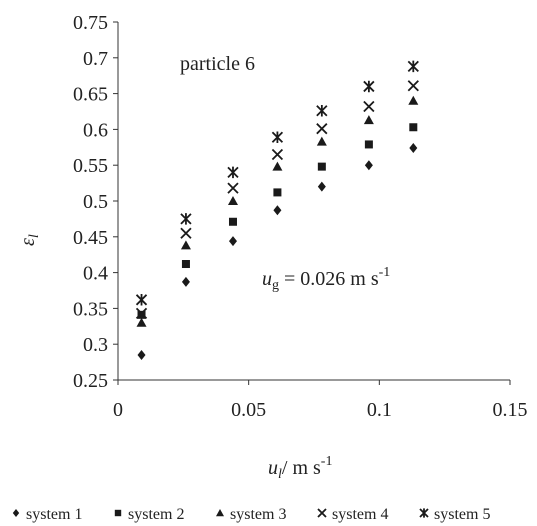  I want to click on x-tick-label: 0.05, so click(248, 410).